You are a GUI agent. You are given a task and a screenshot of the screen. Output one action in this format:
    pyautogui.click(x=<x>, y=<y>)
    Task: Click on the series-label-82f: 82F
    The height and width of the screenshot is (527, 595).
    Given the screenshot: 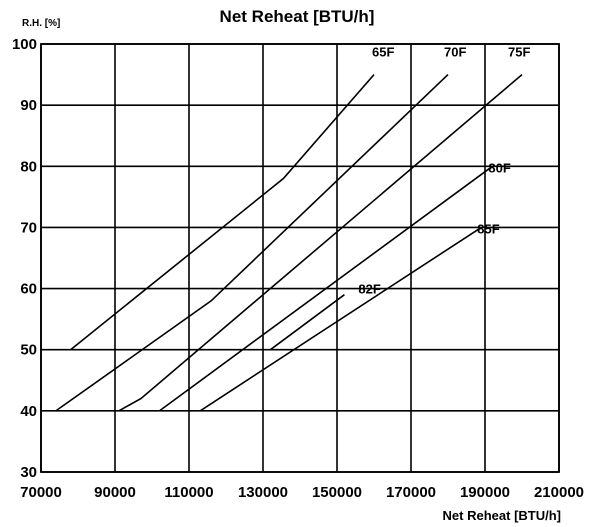 What is the action you would take?
    pyautogui.click(x=369, y=289)
    